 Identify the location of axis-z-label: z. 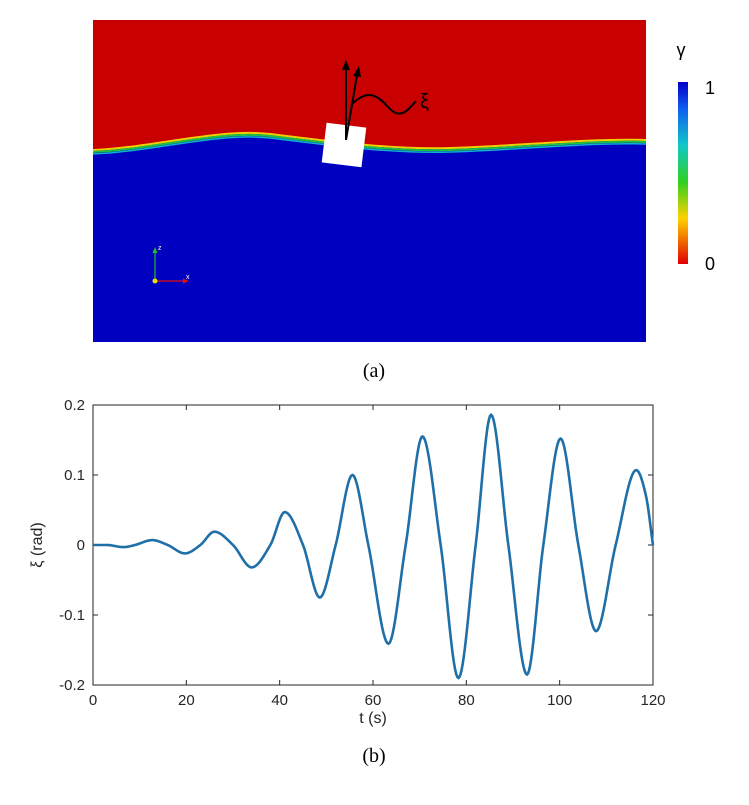
(160, 248).